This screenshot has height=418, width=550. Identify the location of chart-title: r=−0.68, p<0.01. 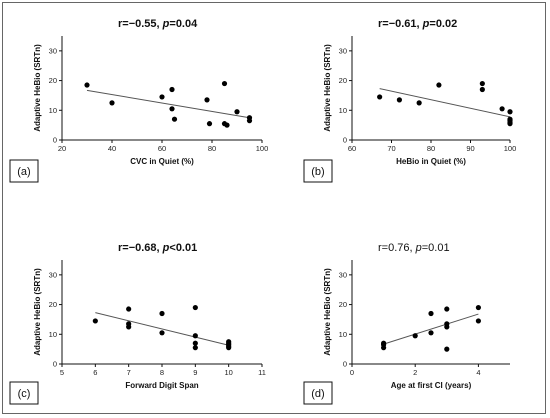
(157, 248).